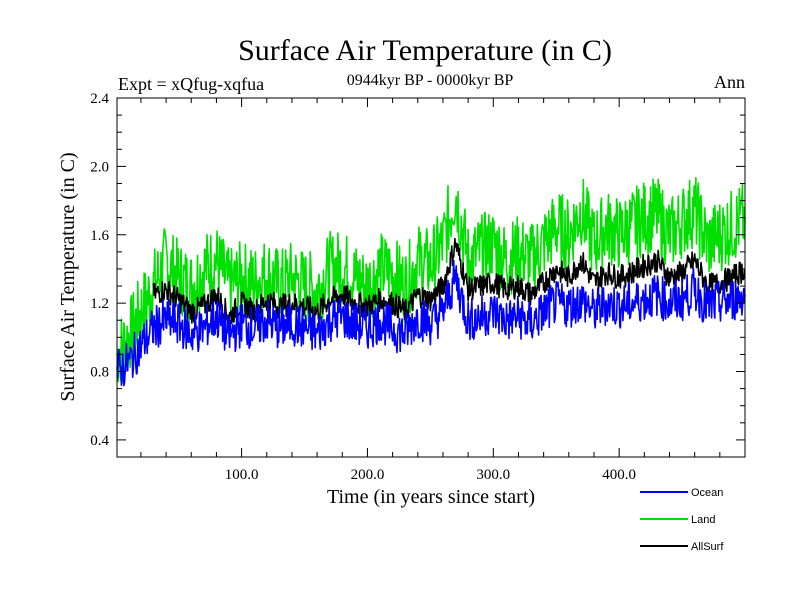 The image size is (800, 600). What do you see at coordinates (99, 304) in the screenshot?
I see `y-tick-label: 1.2` at bounding box center [99, 304].